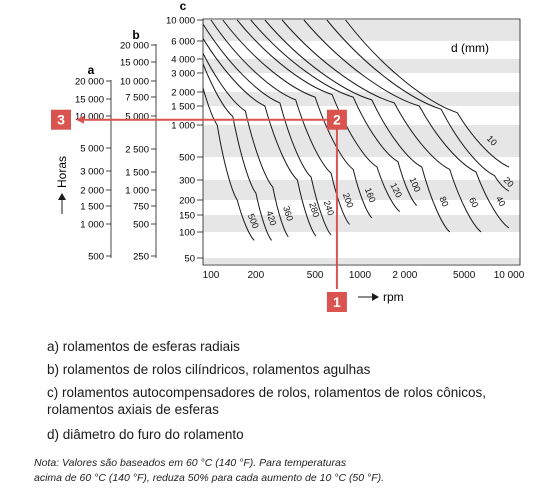 This screenshot has height=494, width=550. I want to click on curve-label-d-420: 420, so click(271, 217).